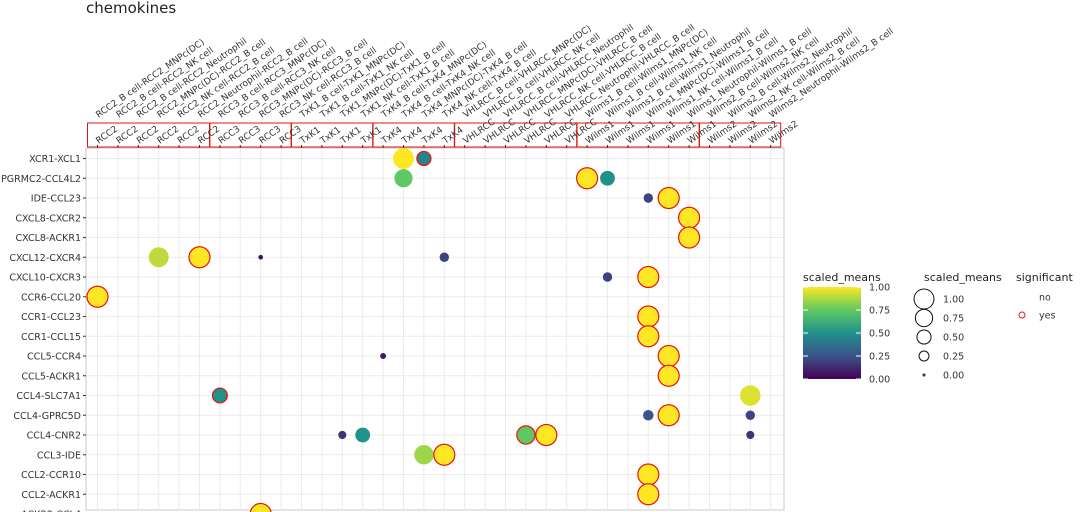 This screenshot has height=512, width=1080. Describe the element at coordinates (41, 179) in the screenshot. I see `y-tick-label: PGRMC2-CCL4L2` at that location.